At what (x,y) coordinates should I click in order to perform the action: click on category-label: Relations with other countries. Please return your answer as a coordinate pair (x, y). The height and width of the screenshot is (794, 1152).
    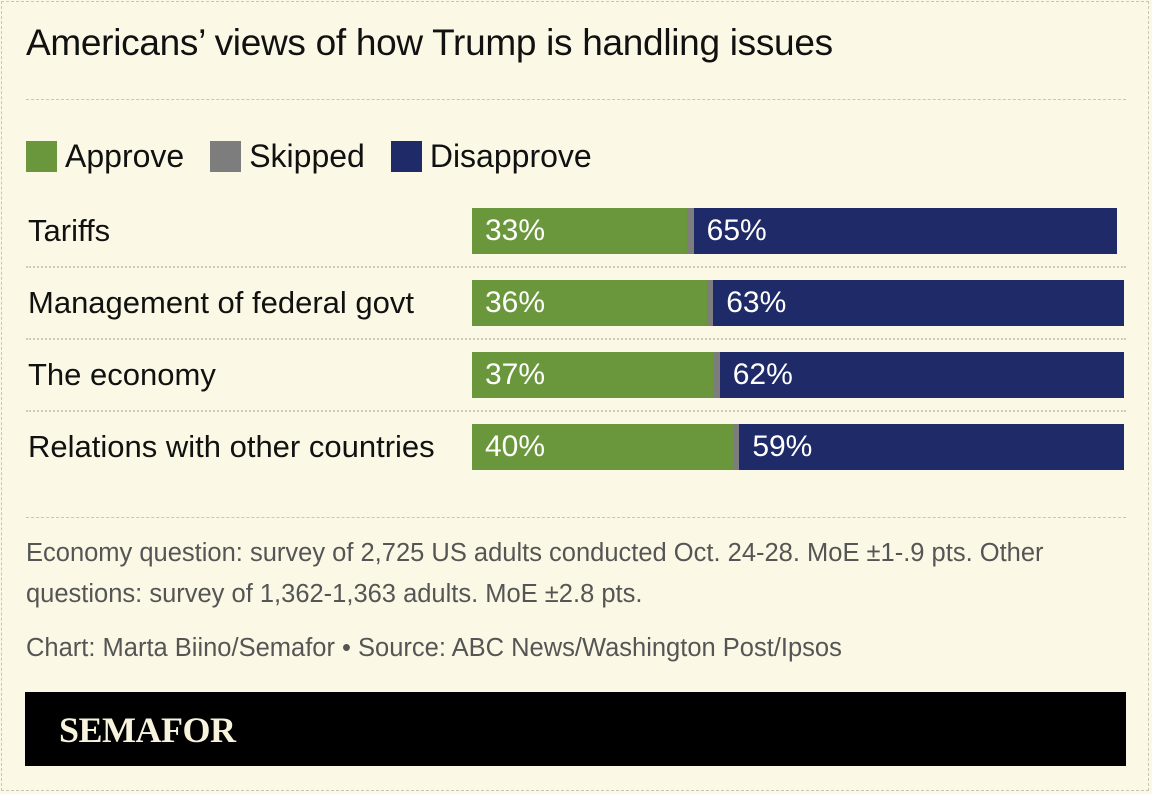
    Looking at the image, I should click on (231, 446).